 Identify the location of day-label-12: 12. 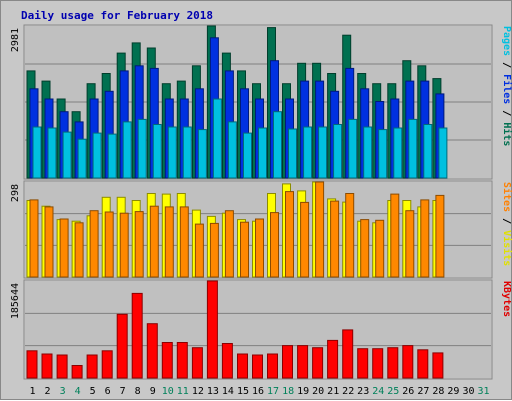
(198, 391).